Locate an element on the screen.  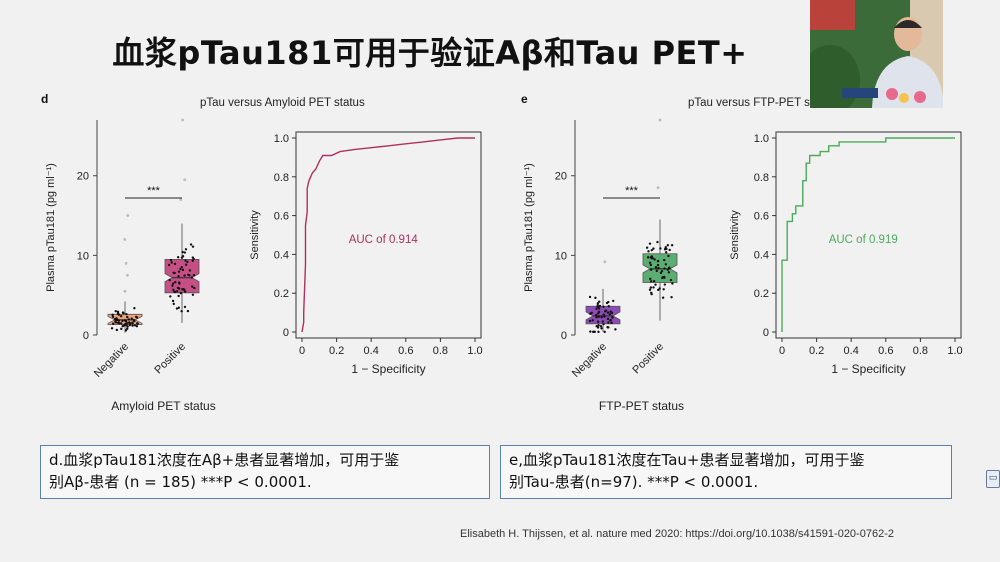
y-tick-label: 10 is located at coordinates (561, 256).